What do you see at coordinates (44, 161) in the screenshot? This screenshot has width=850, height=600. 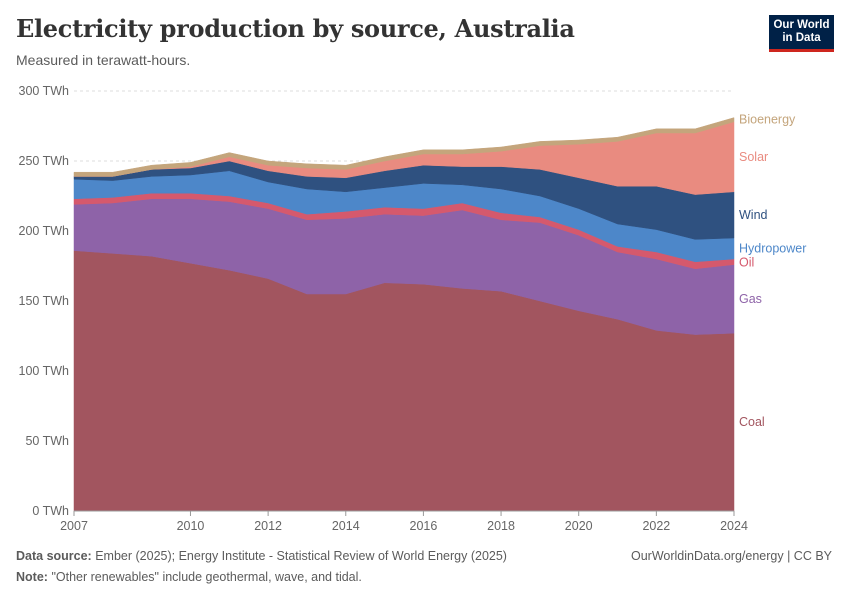 I see `y-tick-label: 250 TWh` at bounding box center [44, 161].